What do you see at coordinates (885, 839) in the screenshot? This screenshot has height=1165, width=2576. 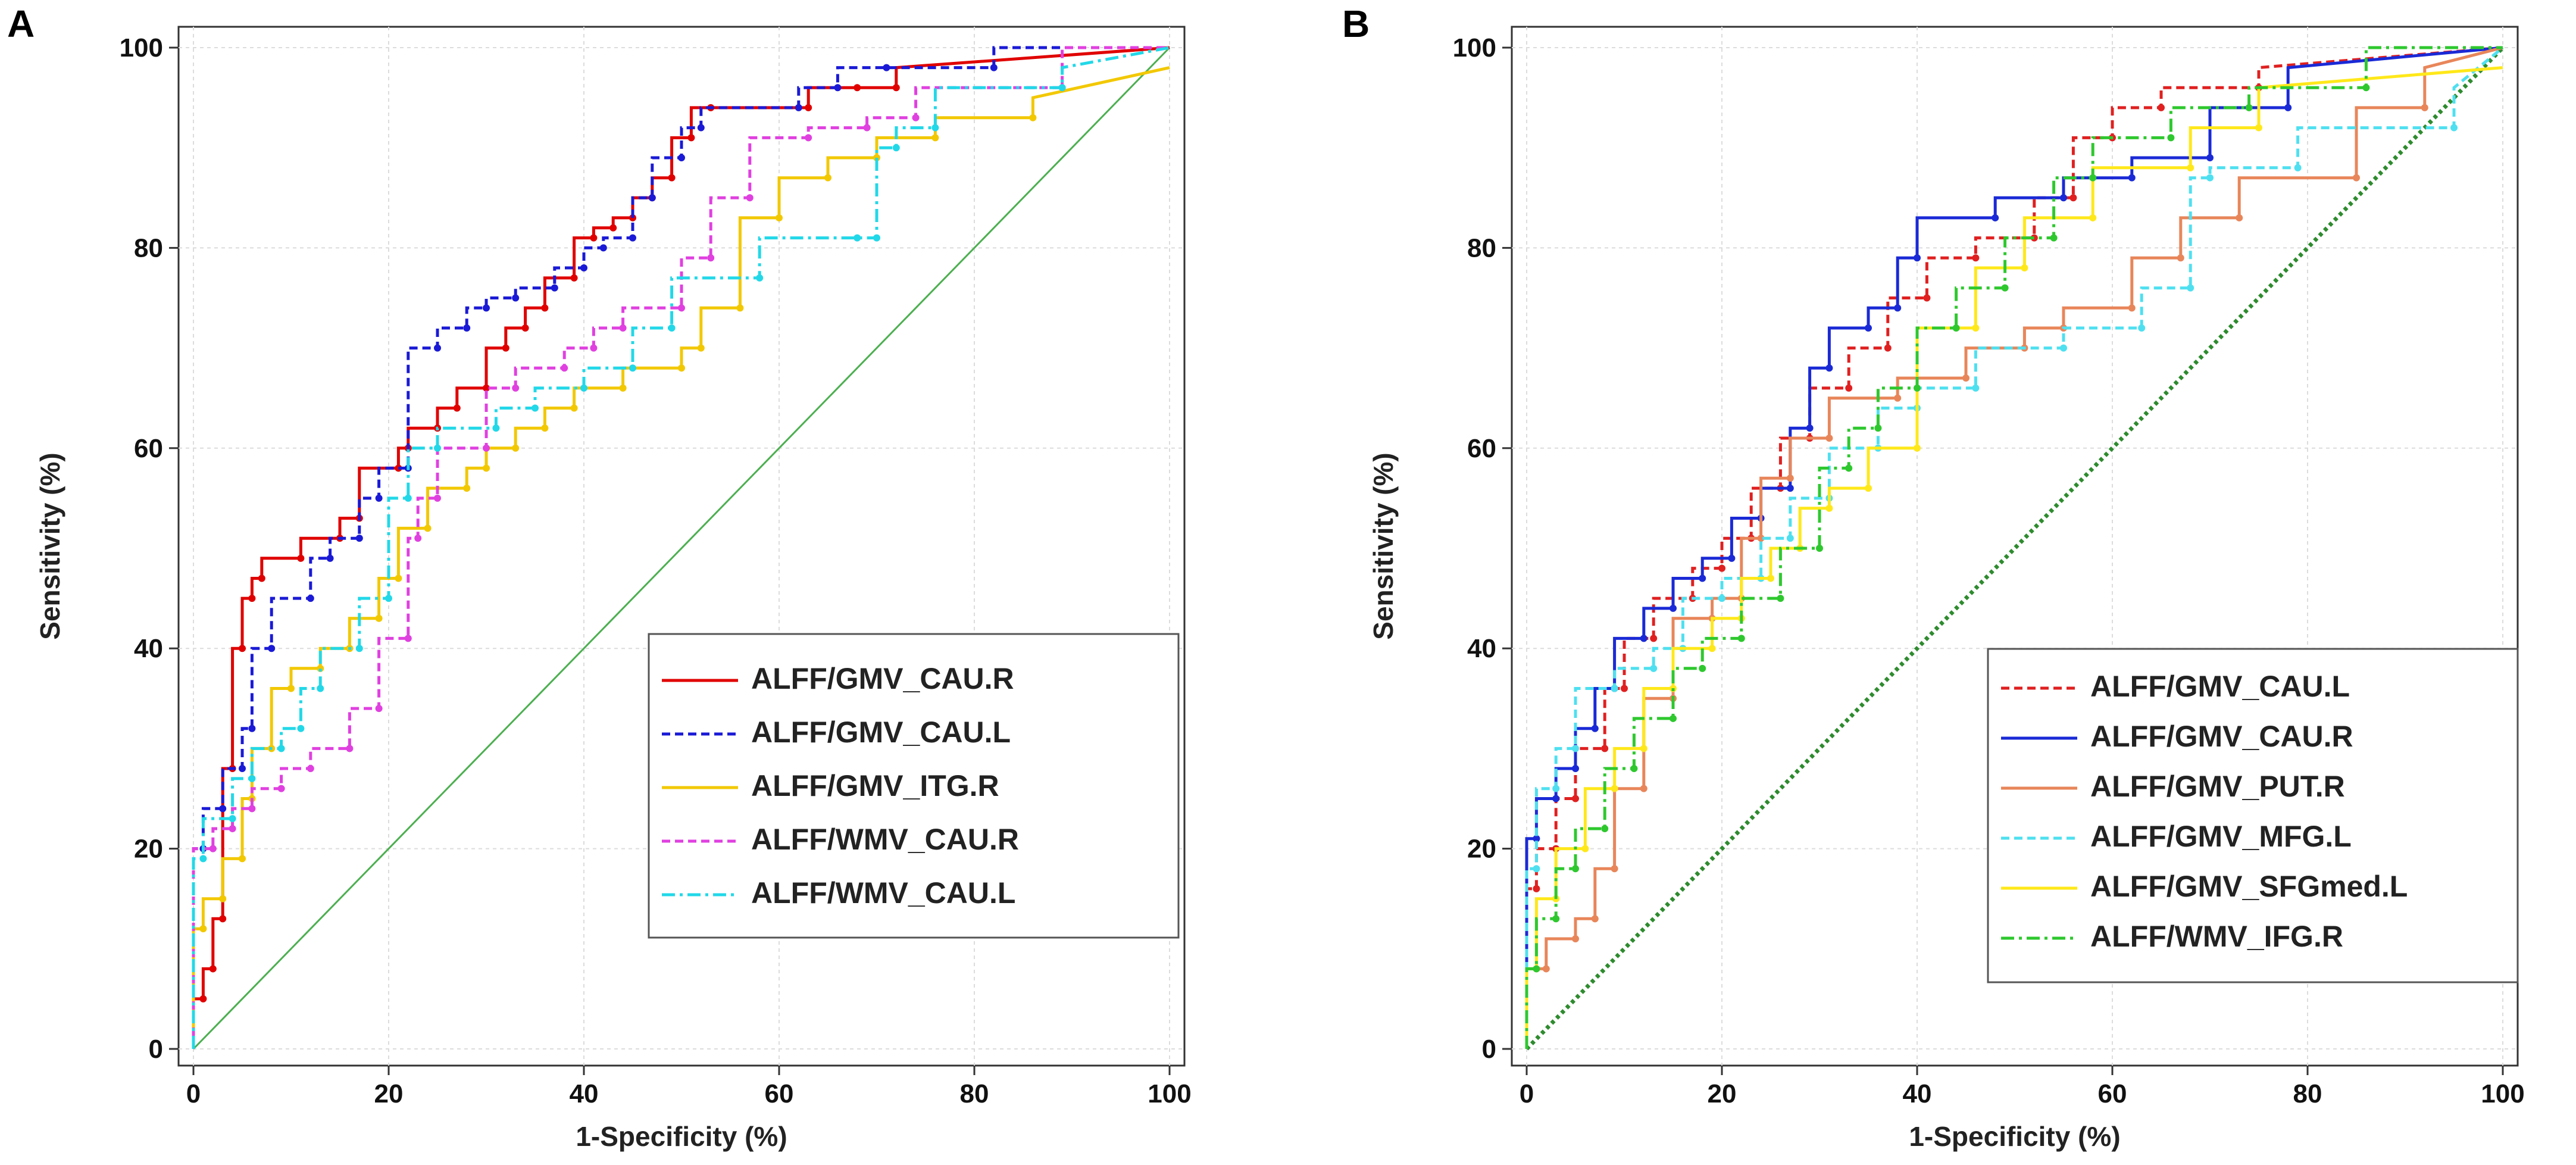 I see `legend-label: ALFF/WMV_CAU.R` at bounding box center [885, 839].